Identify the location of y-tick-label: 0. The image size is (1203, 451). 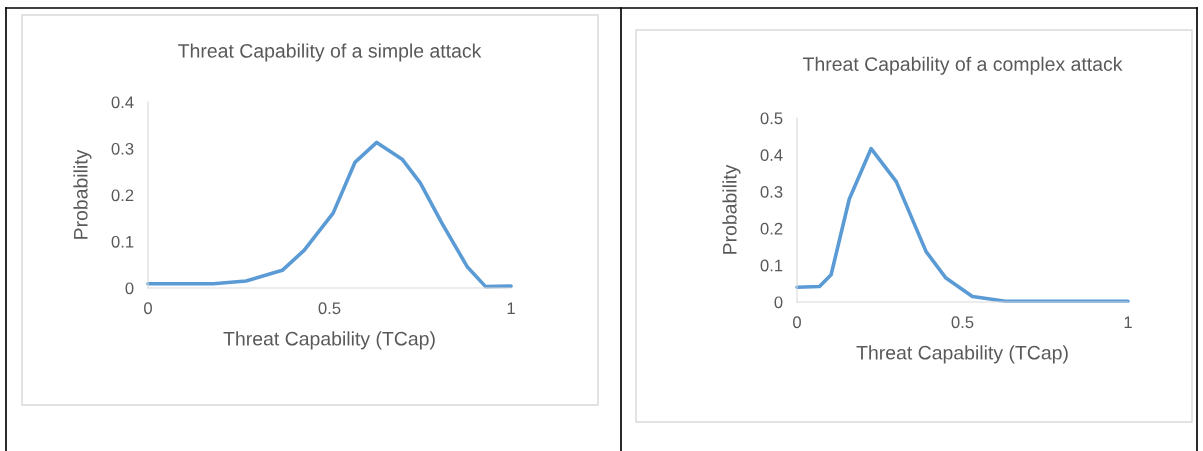
(129, 288).